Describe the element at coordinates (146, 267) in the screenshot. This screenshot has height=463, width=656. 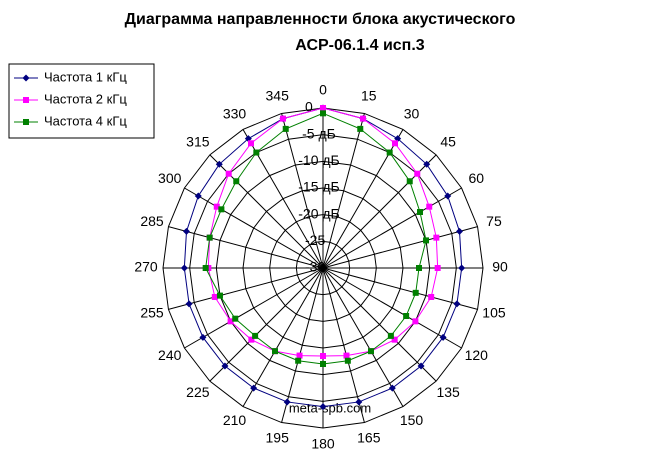
I see `angle-label: 270` at that location.